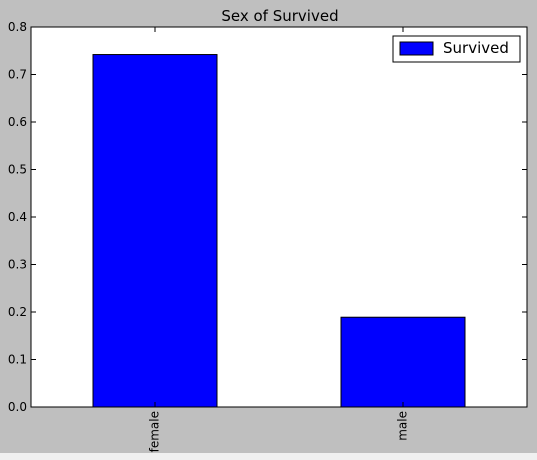  What do you see at coordinates (17, 407) in the screenshot?
I see `y-tick-label: 0.0` at bounding box center [17, 407].